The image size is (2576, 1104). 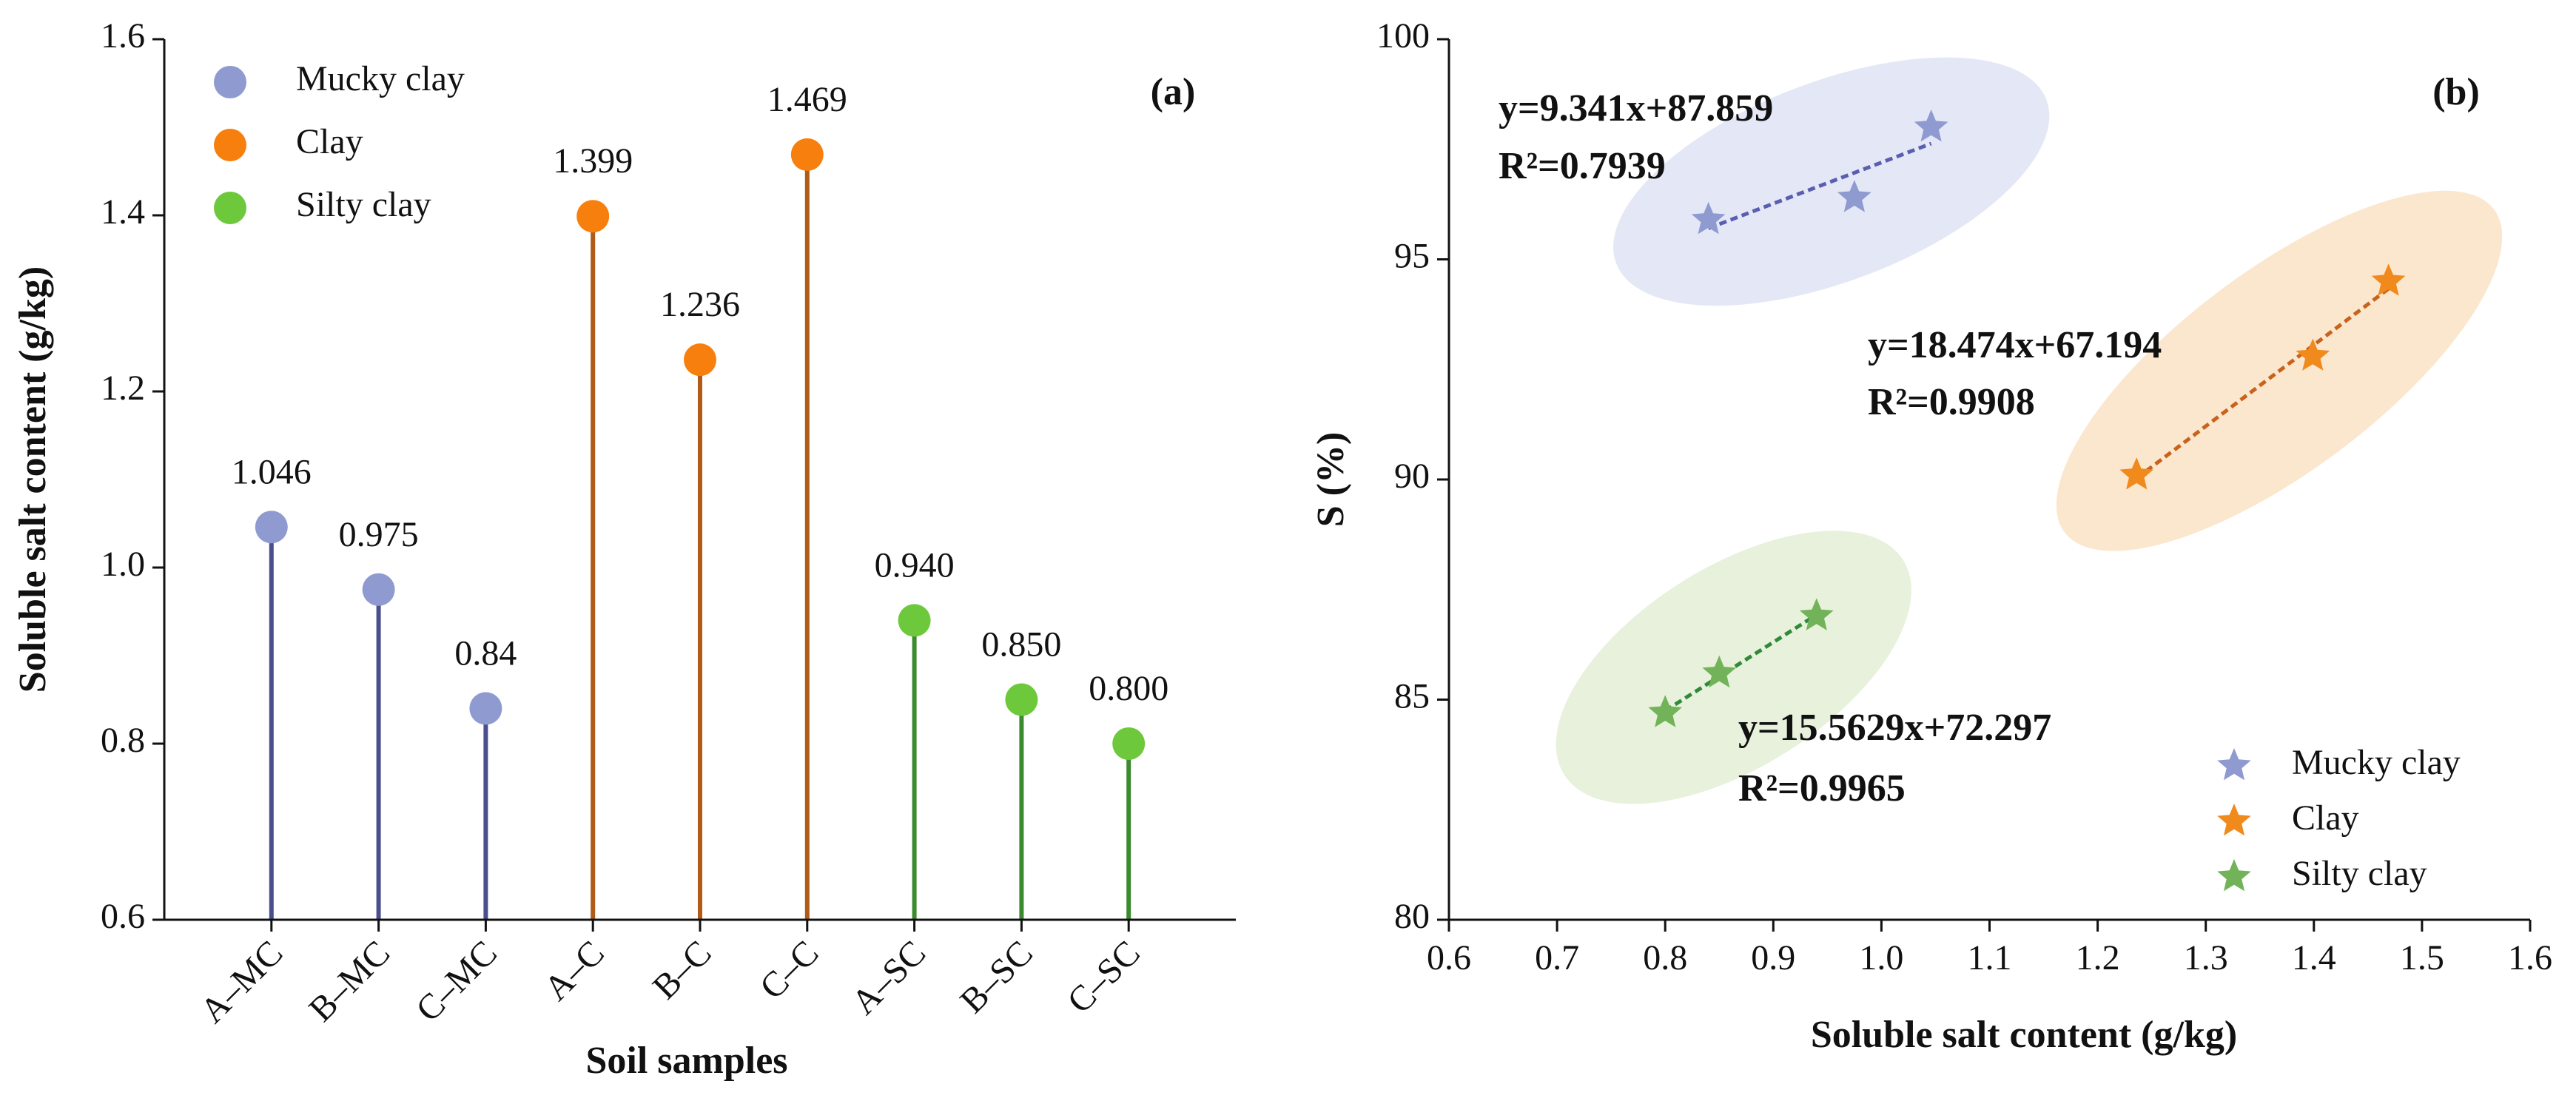 I want to click on y-tick-label: 1.2, so click(x=123, y=388).